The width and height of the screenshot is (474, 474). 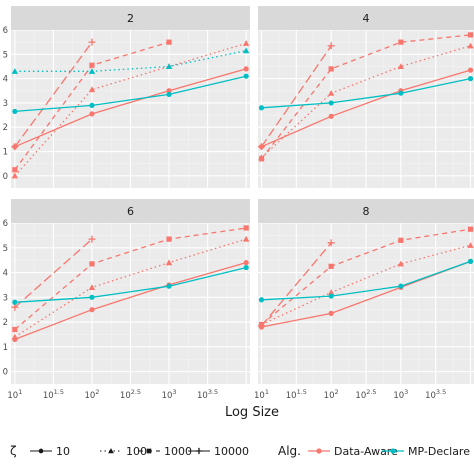 I want to click on legend-key-zeta-10: 10, so click(x=50, y=451).